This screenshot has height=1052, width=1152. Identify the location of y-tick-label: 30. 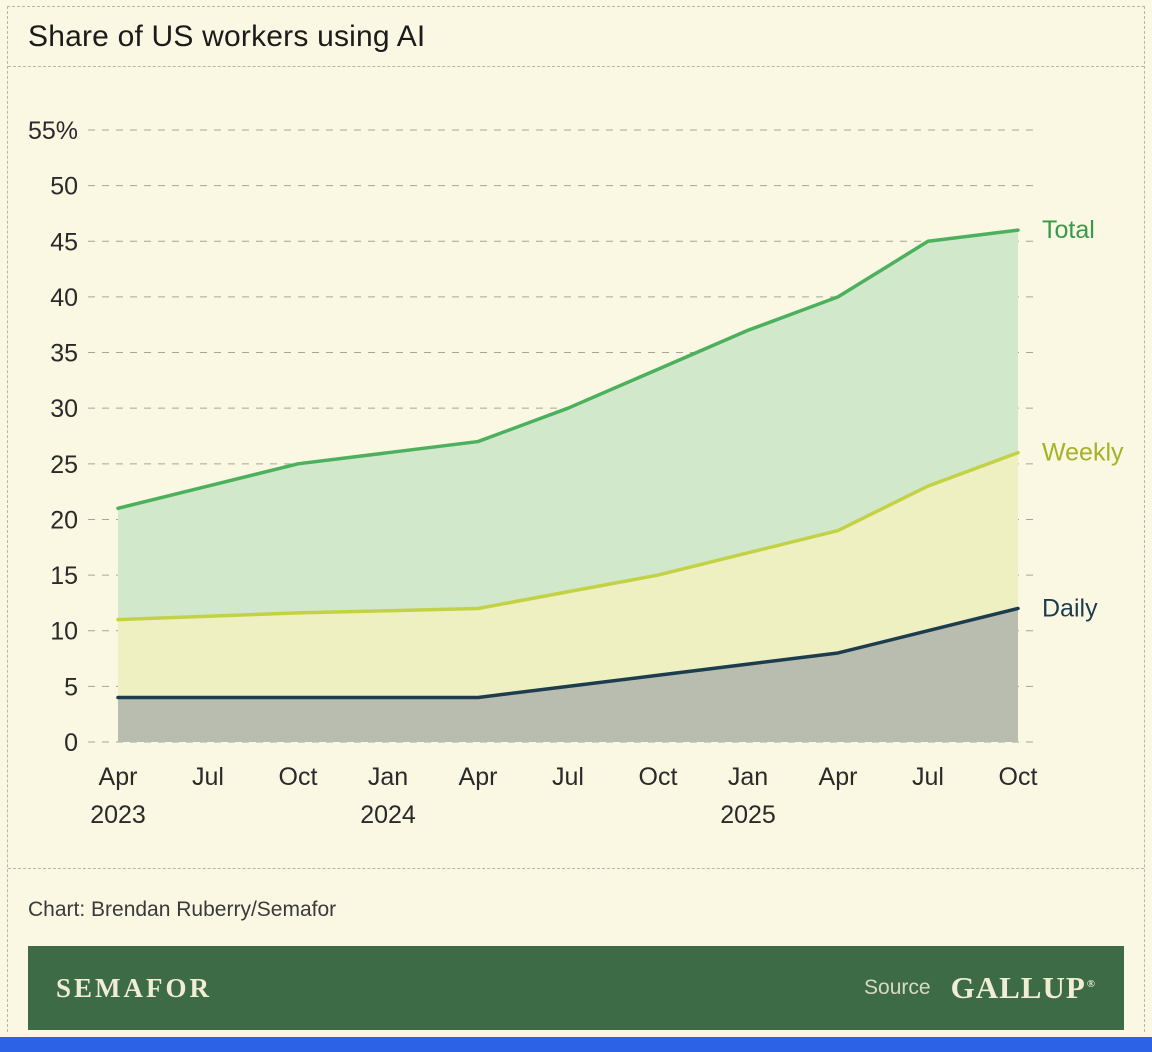
(64, 409).